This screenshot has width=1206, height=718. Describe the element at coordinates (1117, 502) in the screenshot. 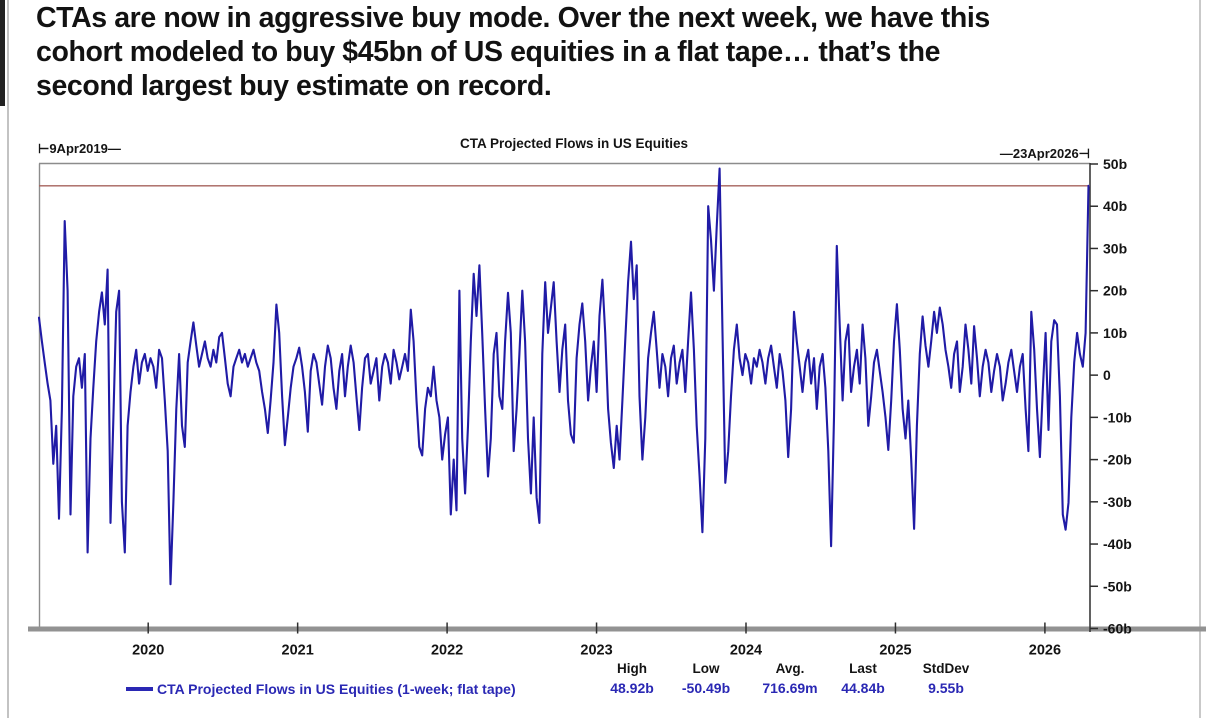

I see `y-tick-label: -30b` at that location.